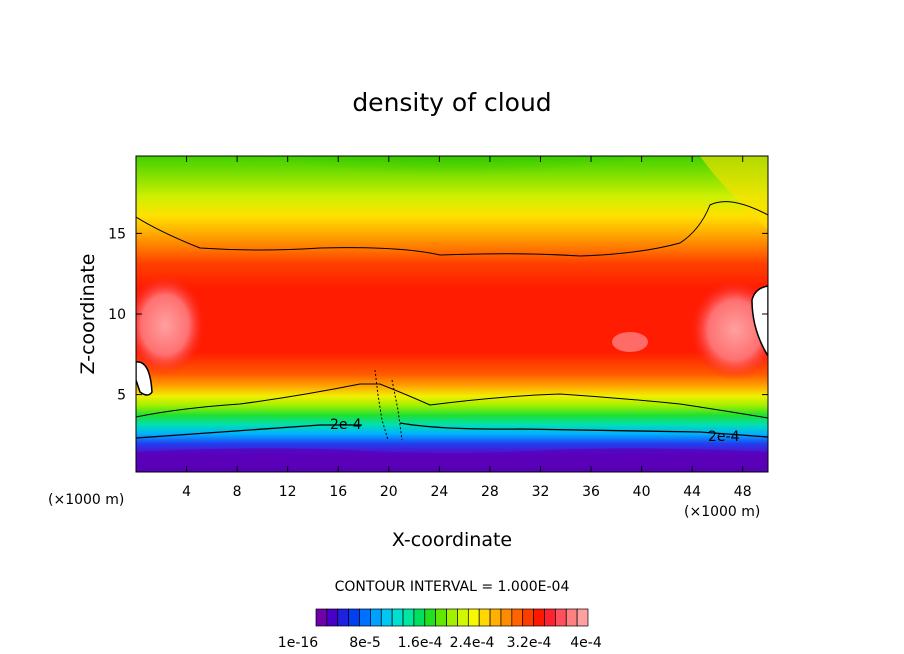 The height and width of the screenshot is (654, 904). I want to click on y-tick-label: 5, so click(121, 396).